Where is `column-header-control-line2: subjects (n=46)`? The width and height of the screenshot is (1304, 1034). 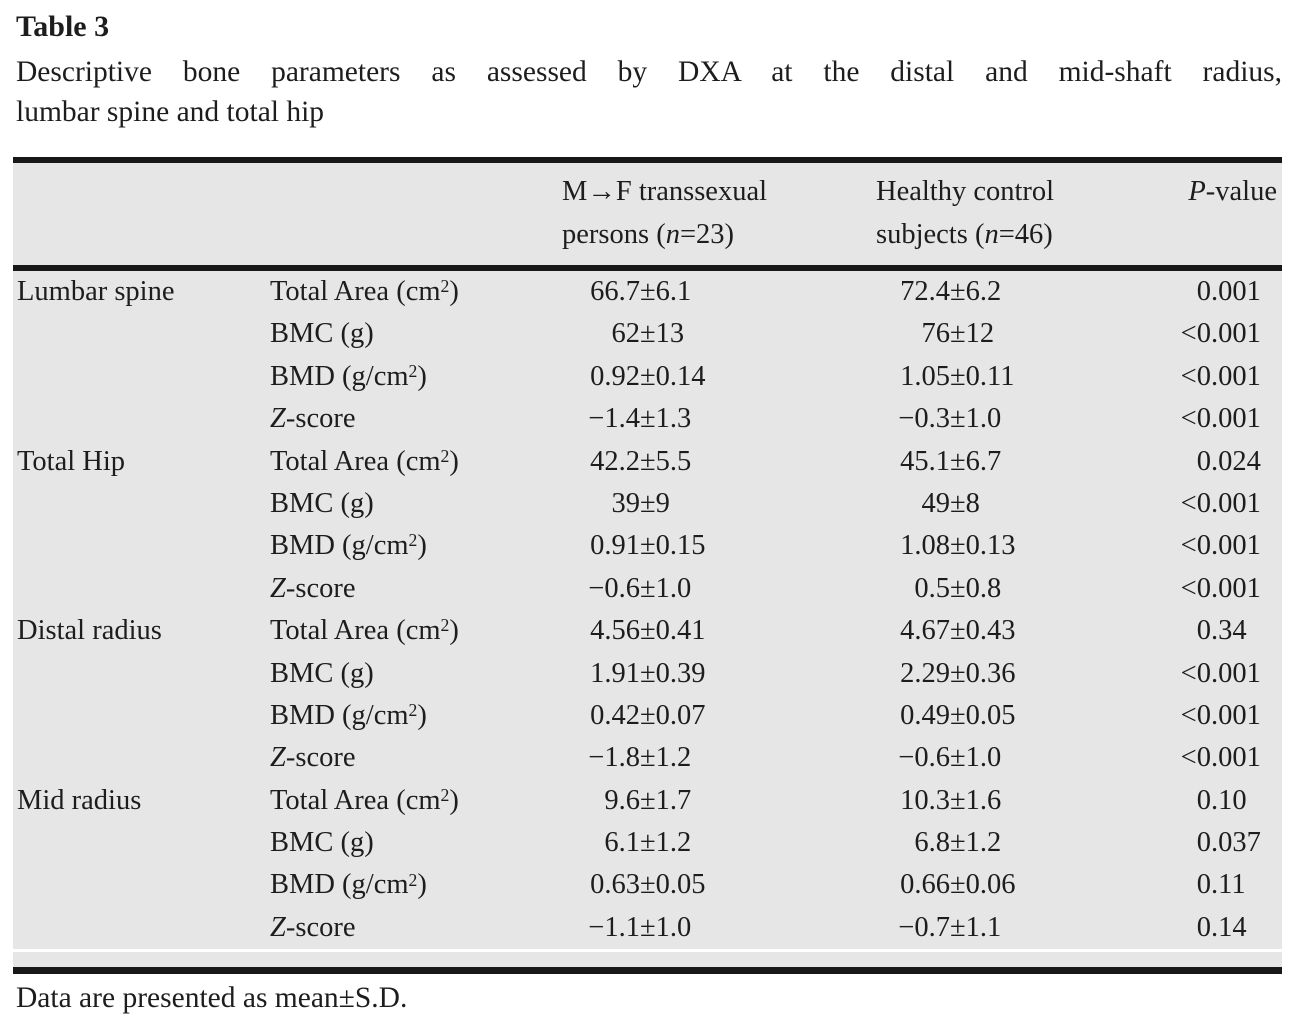
column-header-control-line2: subjects (n=46) is located at coordinates (964, 234).